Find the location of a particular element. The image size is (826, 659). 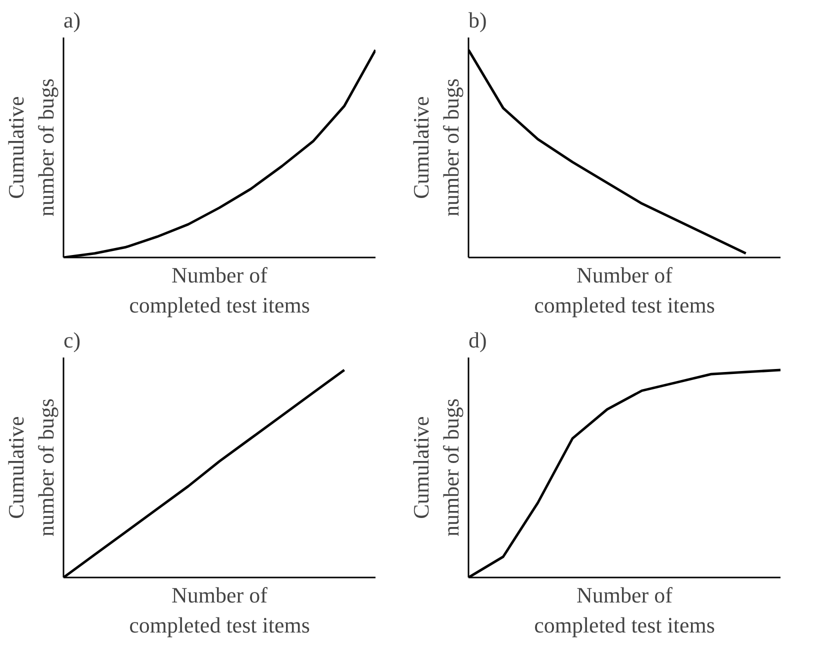

chart-title: a) is located at coordinates (72, 20).